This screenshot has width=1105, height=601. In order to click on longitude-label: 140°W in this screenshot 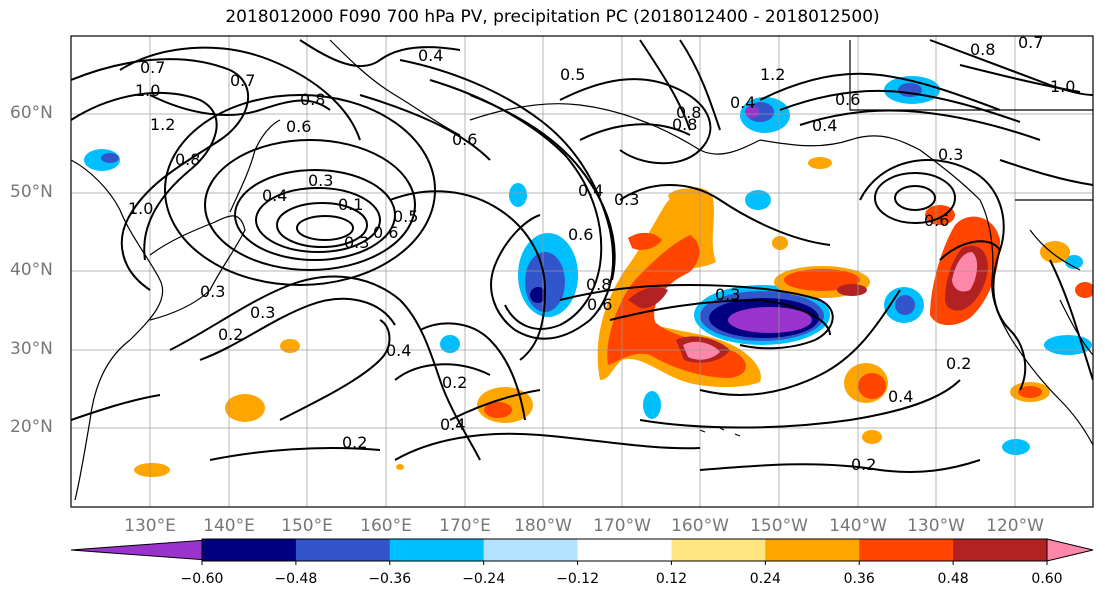, I will do `click(858, 526)`.